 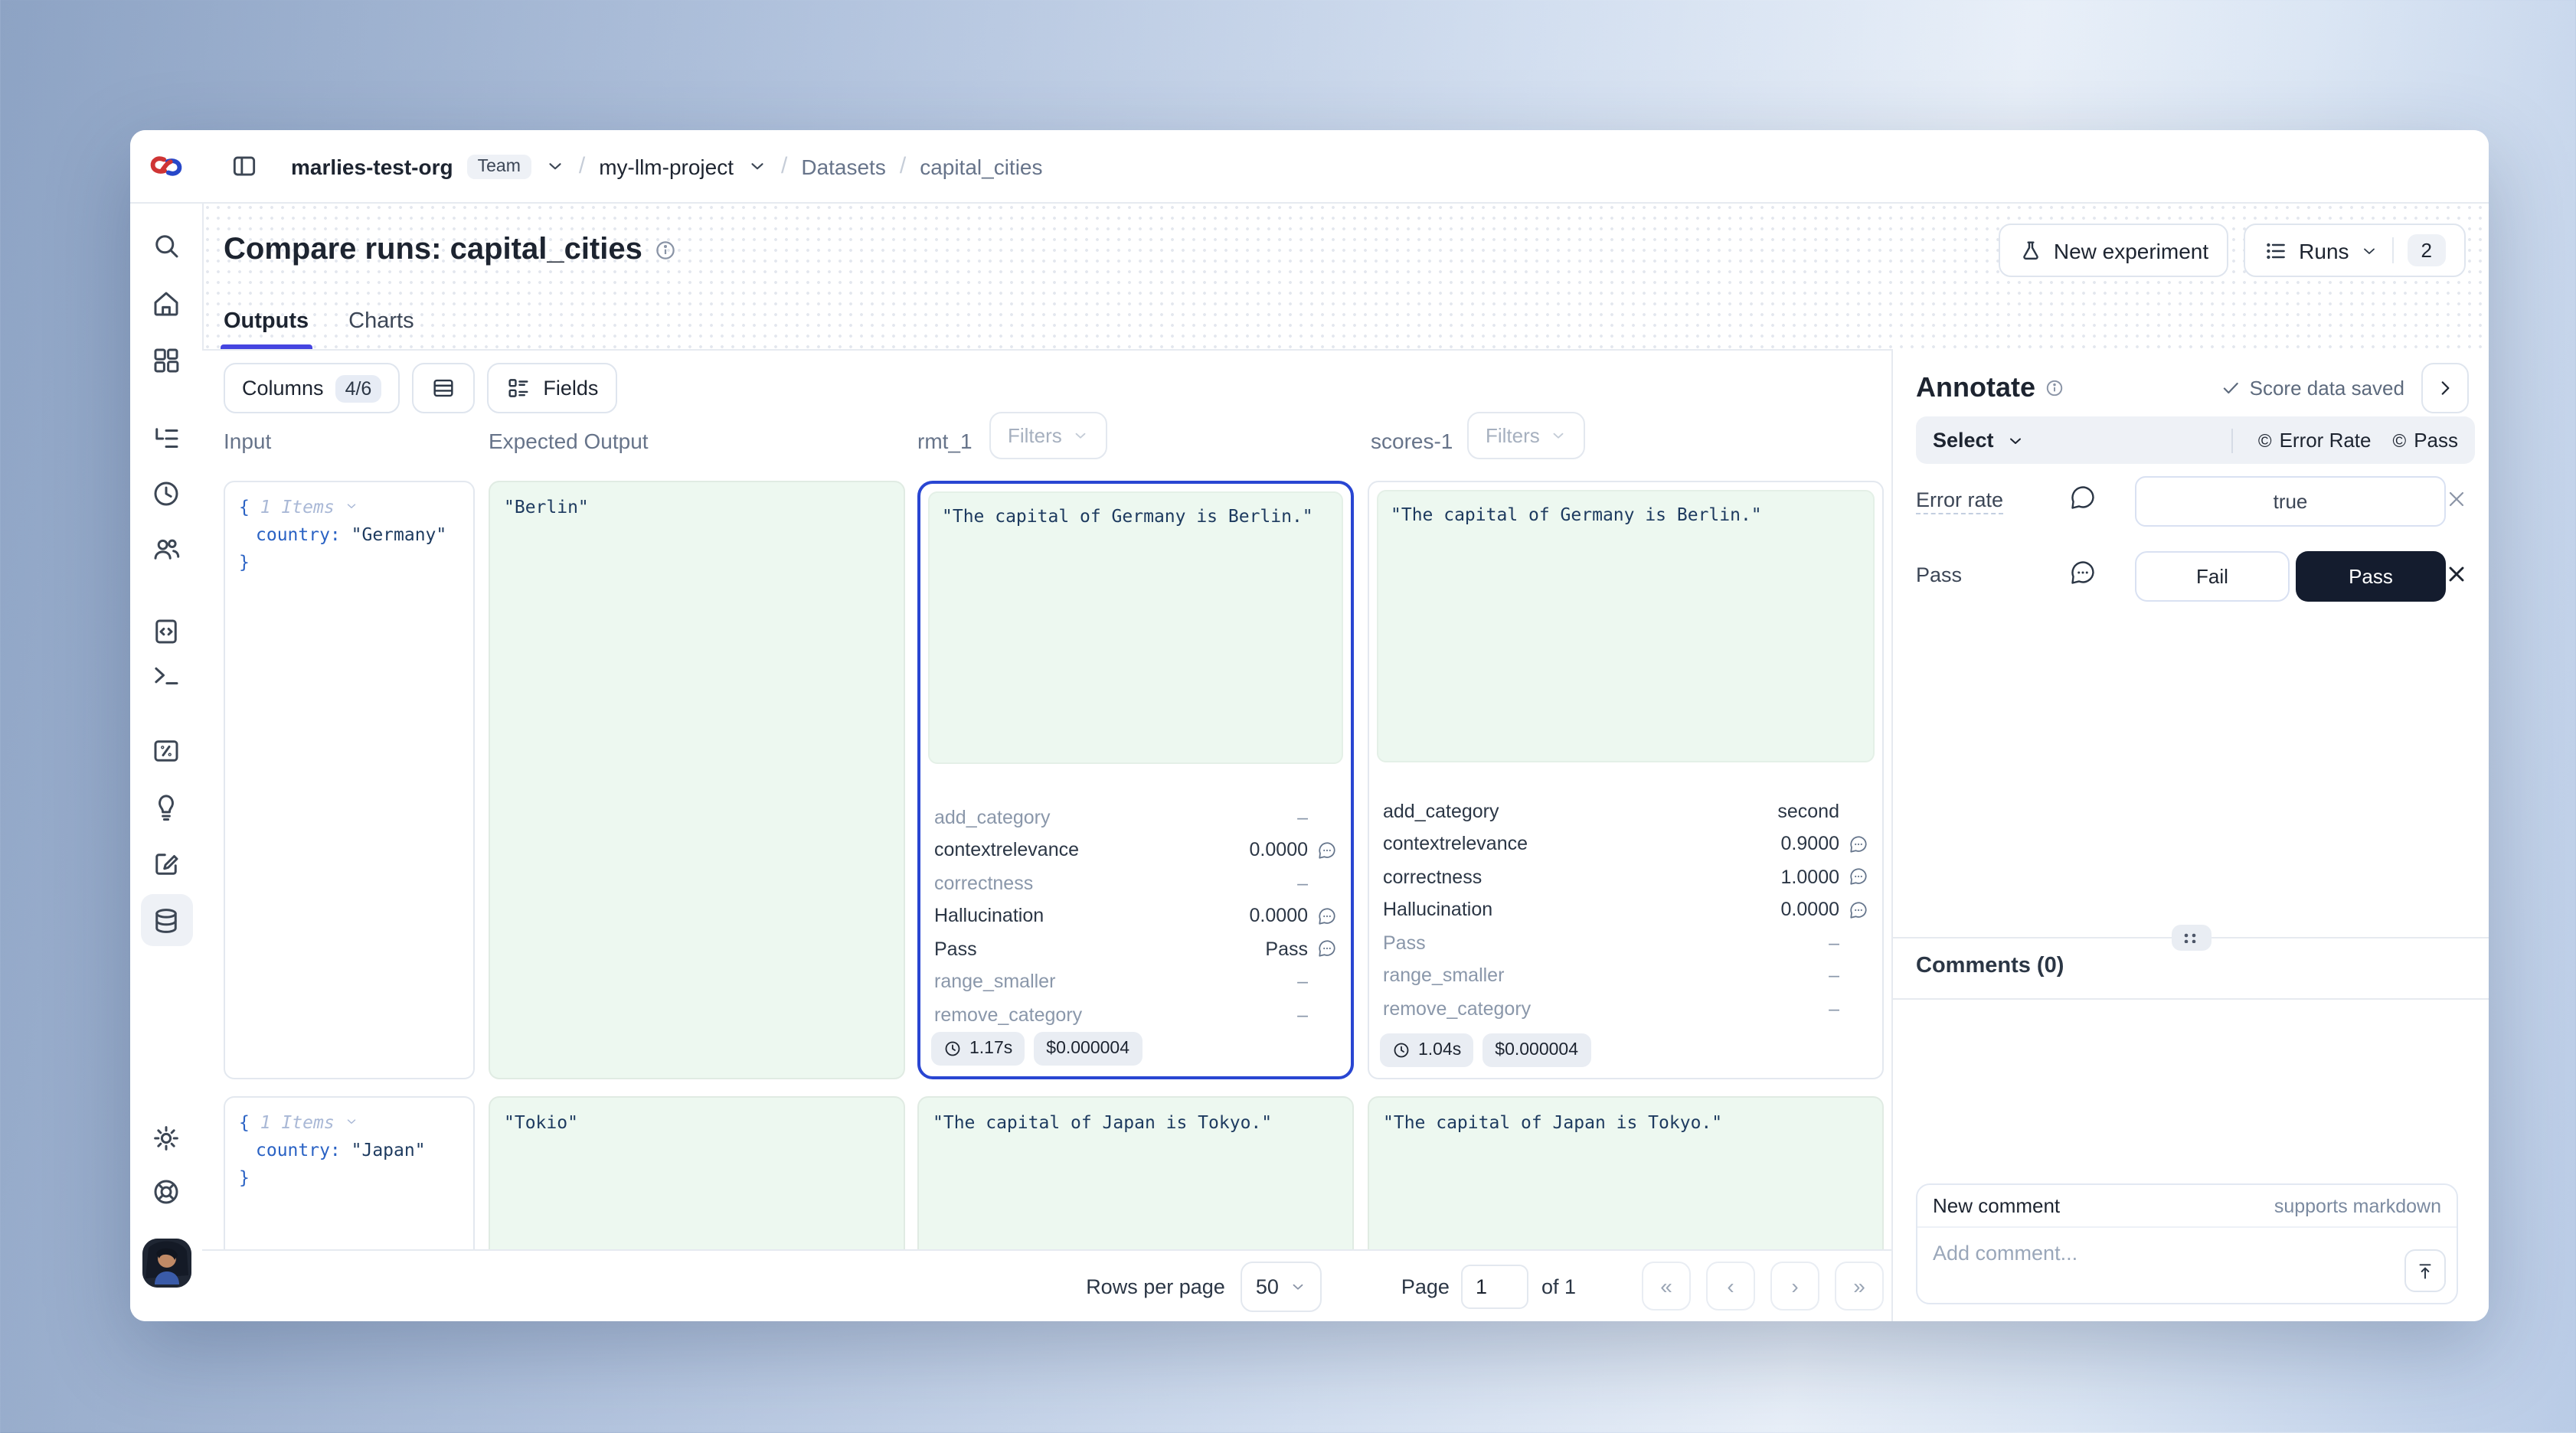 What do you see at coordinates (981, 166) in the screenshot?
I see `breadcrumb-dataset-name: capital_cities` at bounding box center [981, 166].